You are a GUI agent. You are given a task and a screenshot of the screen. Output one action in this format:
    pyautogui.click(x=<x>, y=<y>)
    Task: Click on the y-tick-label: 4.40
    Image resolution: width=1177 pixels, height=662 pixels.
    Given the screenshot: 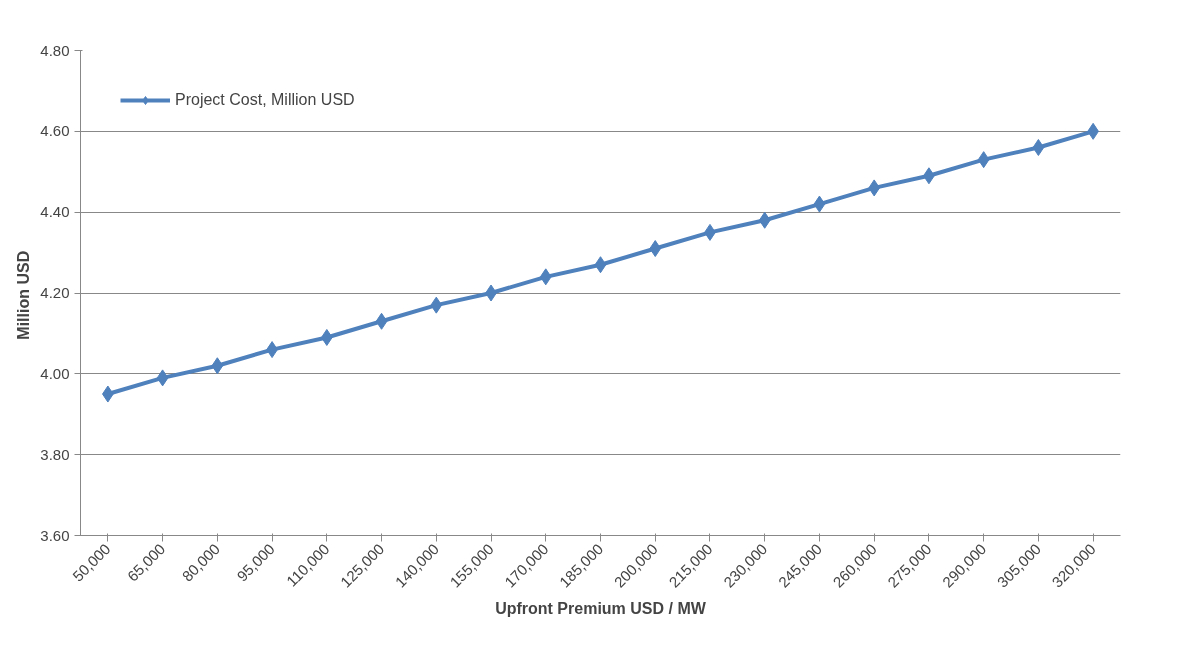 What is the action you would take?
    pyautogui.click(x=55, y=212)
    